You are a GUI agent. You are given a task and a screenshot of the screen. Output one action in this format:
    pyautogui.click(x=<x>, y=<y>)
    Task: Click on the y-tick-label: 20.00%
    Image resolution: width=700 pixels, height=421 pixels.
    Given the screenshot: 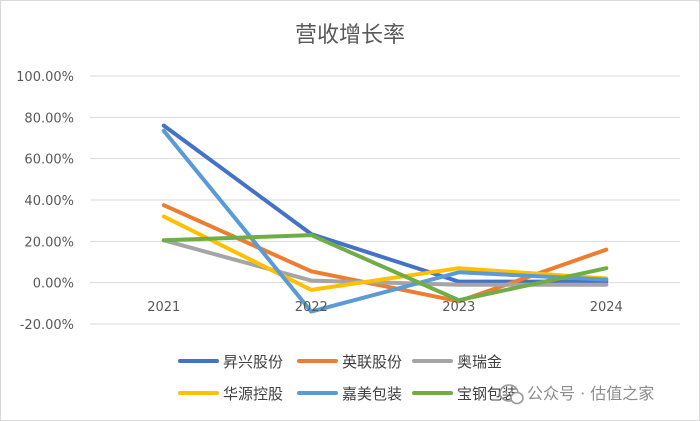 What is the action you would take?
    pyautogui.click(x=49, y=242)
    